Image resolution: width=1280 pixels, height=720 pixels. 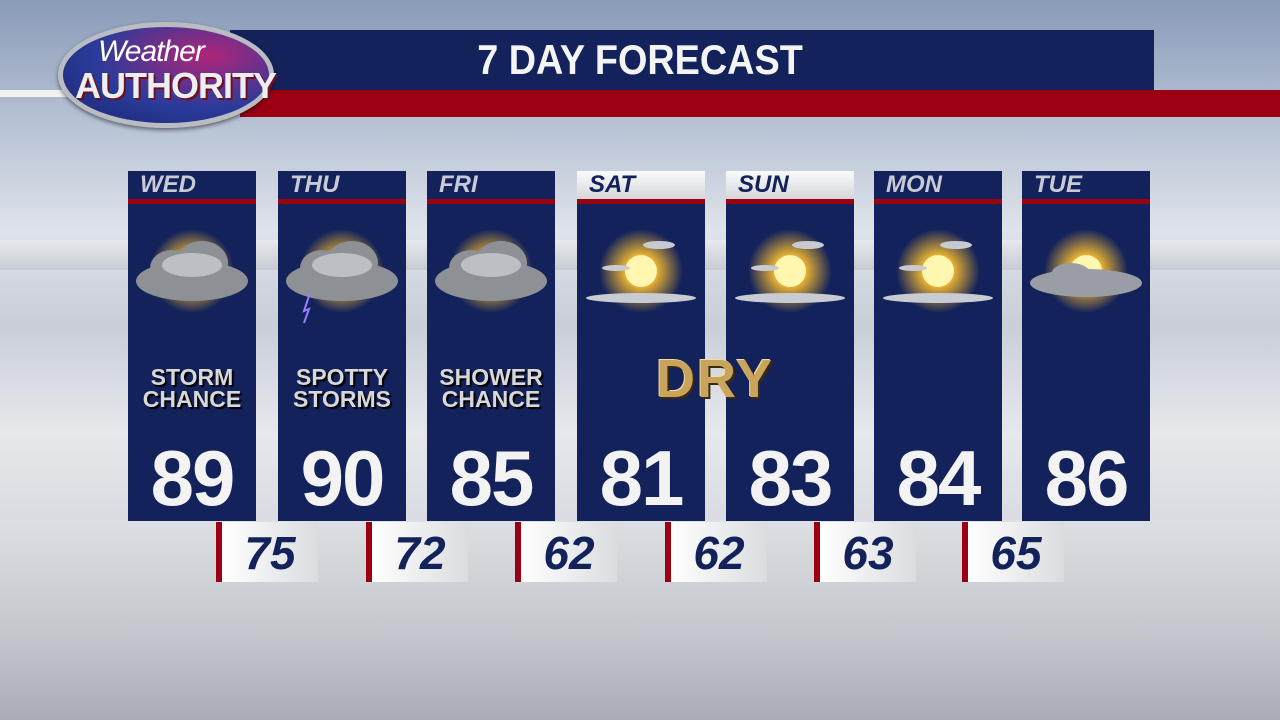 What do you see at coordinates (192, 346) in the screenshot?
I see `forecast-column-wed: WED STORM CHANCE 89` at bounding box center [192, 346].